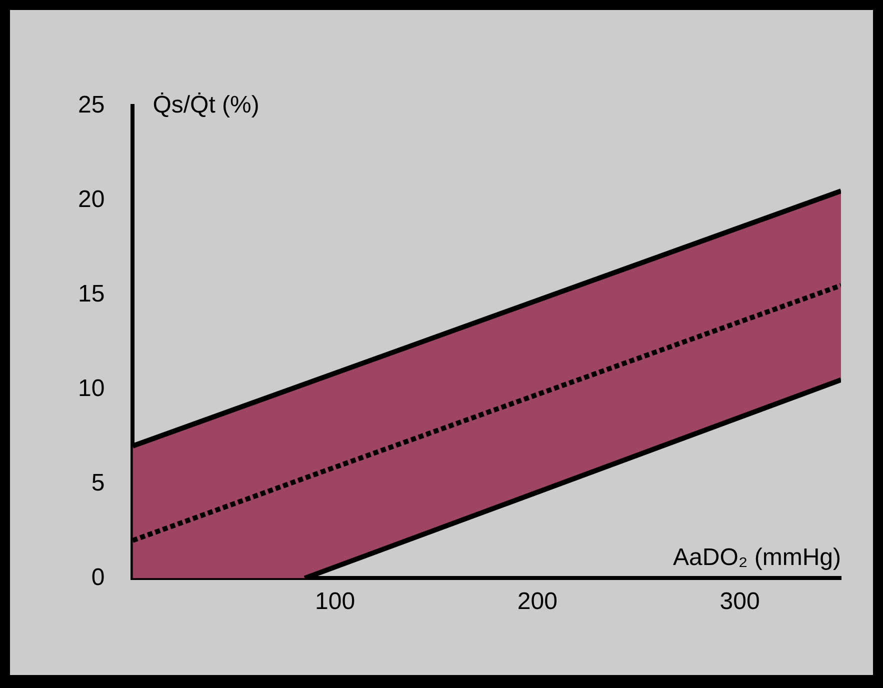 The image size is (883, 688). Describe the element at coordinates (740, 602) in the screenshot. I see `x-tick-label: 300` at that location.